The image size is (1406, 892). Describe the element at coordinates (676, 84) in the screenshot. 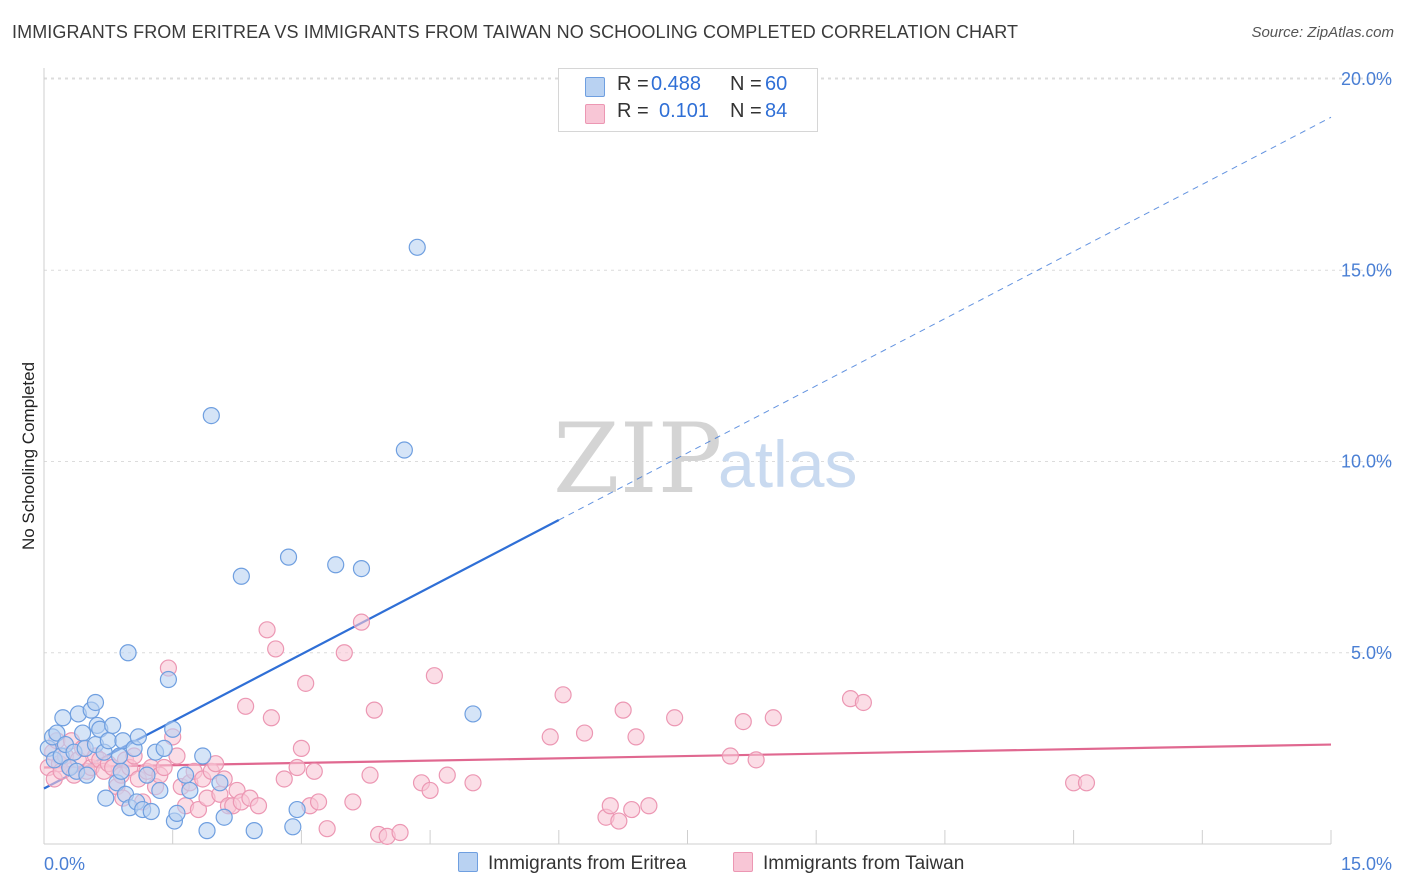

I see `legend-r-value: 0.488` at that location.